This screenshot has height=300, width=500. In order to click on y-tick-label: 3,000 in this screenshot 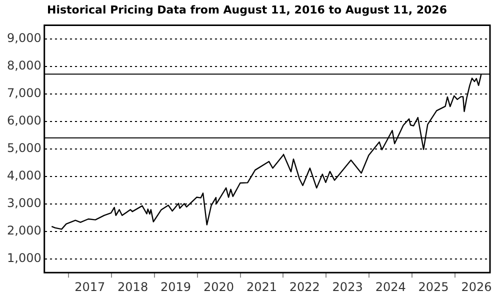, I will do `click(24, 203)`.